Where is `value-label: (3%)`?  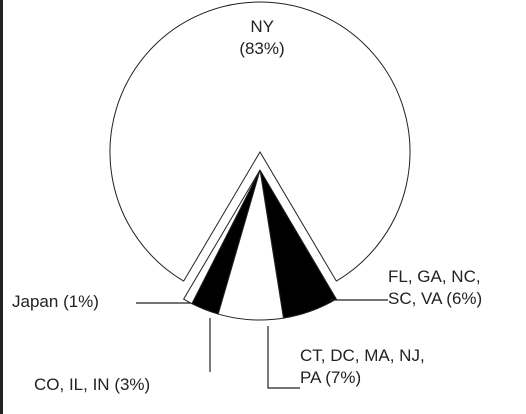 value-label: (3%) is located at coordinates (132, 384).